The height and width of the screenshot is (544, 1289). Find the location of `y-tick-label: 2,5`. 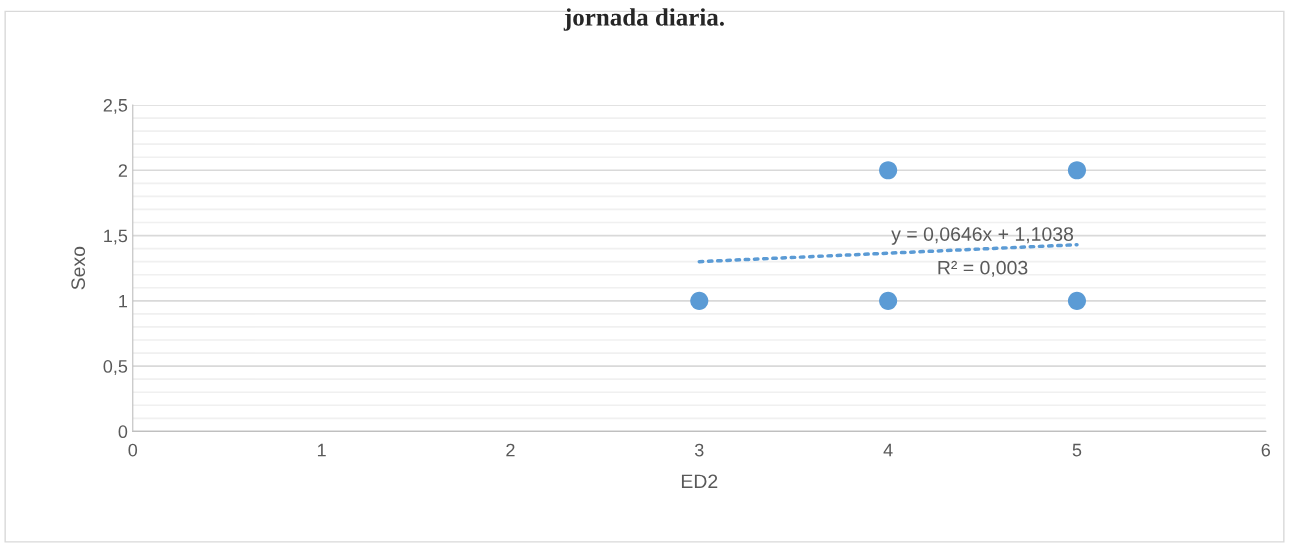

y-tick-label: 2,5 is located at coordinates (115, 106).